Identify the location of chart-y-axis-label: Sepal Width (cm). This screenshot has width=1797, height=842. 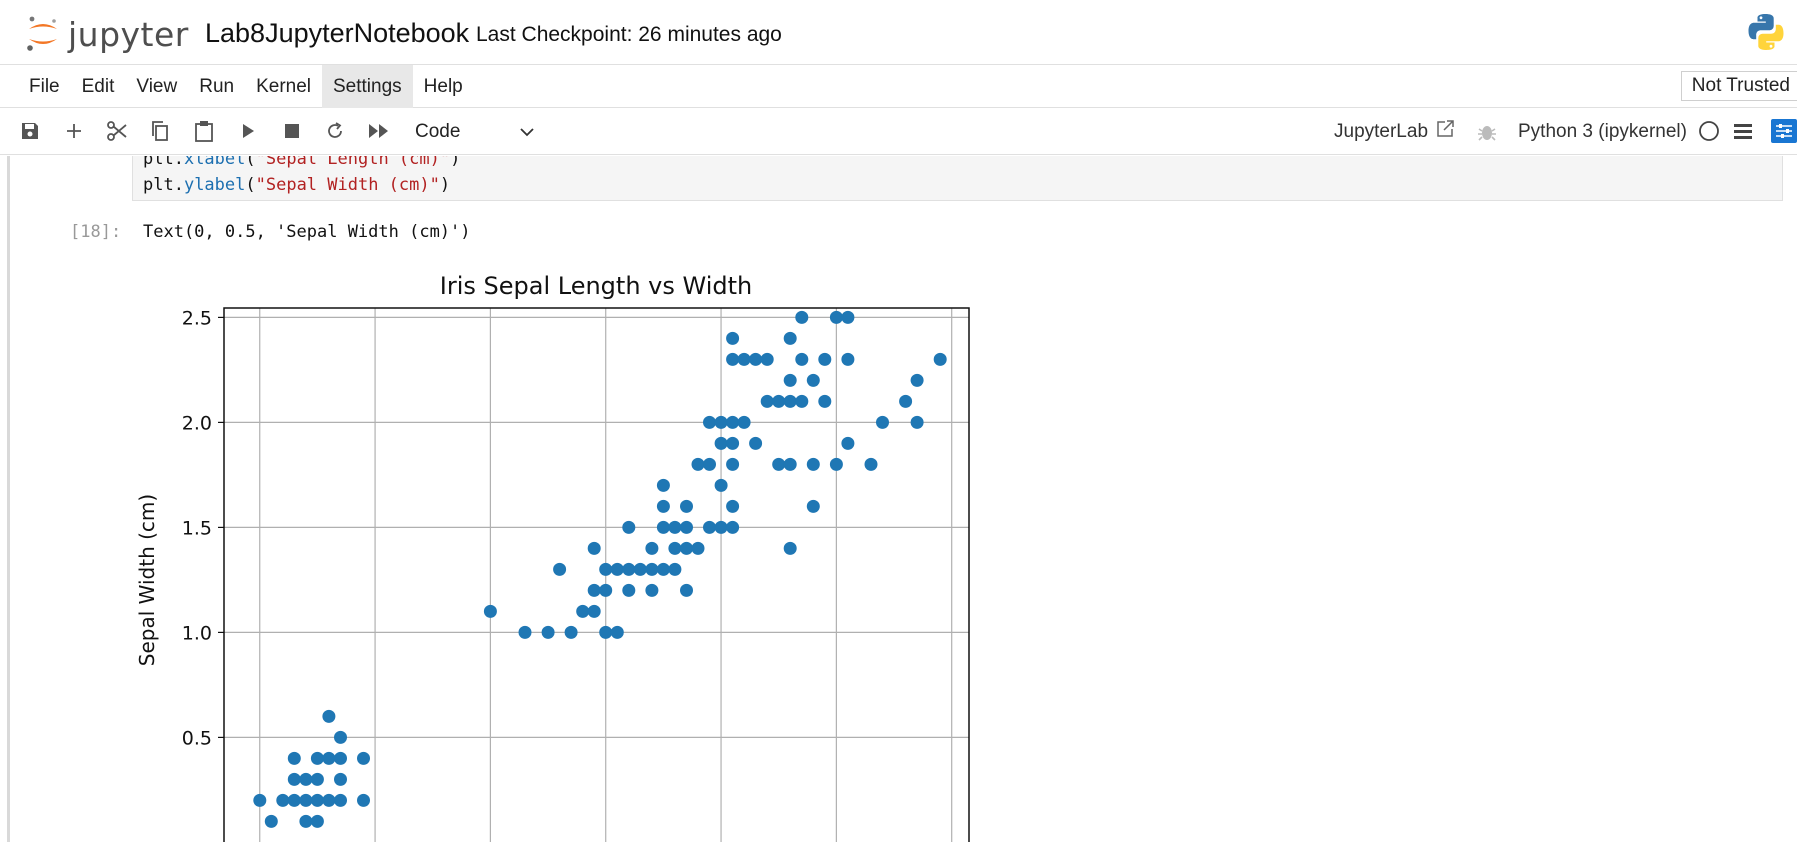
(147, 580).